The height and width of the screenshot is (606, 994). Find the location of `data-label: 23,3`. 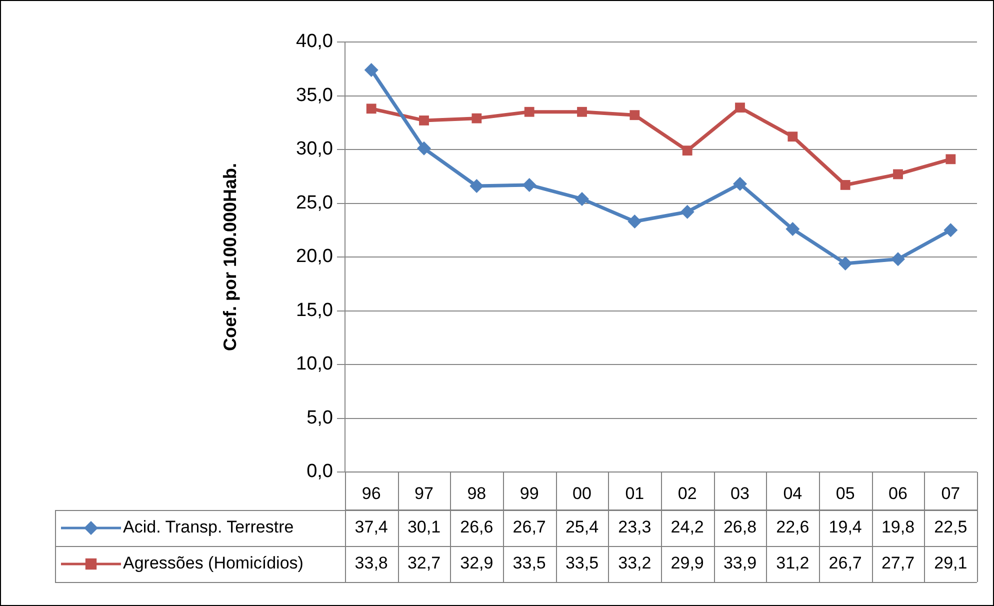

data-label: 23,3 is located at coordinates (635, 527).